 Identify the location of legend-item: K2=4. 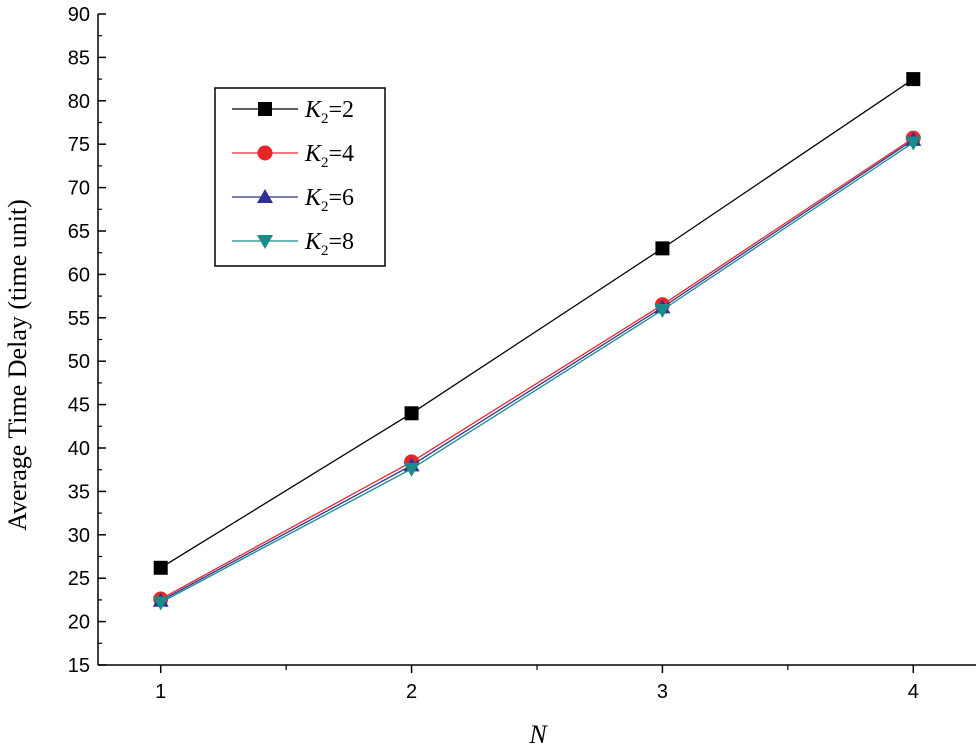
(293, 156).